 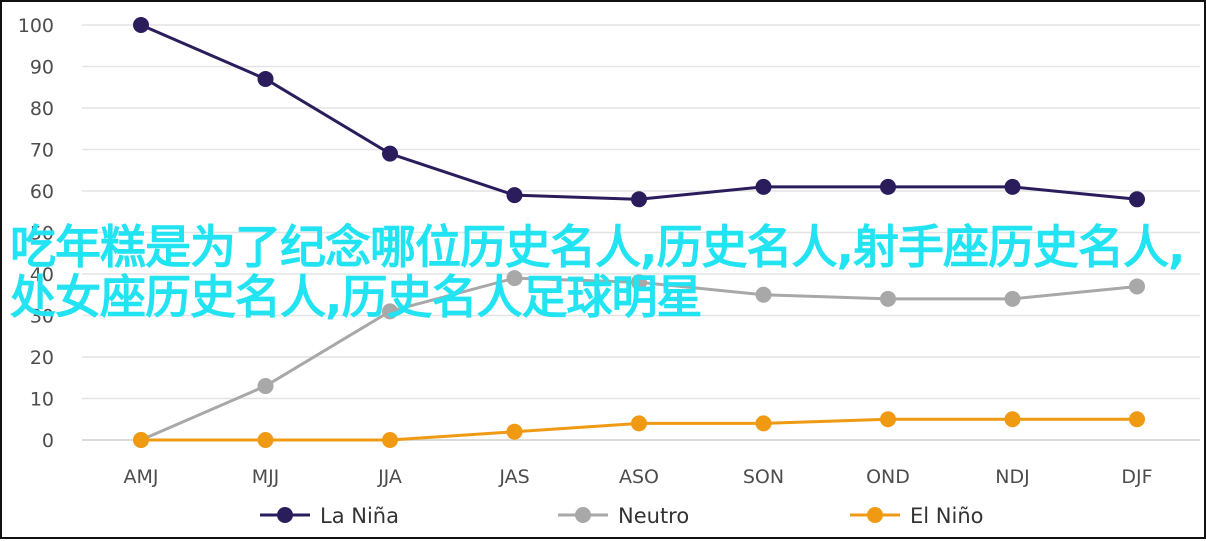 I want to click on data-point-el-ni-o-mjj, so click(x=265, y=440).